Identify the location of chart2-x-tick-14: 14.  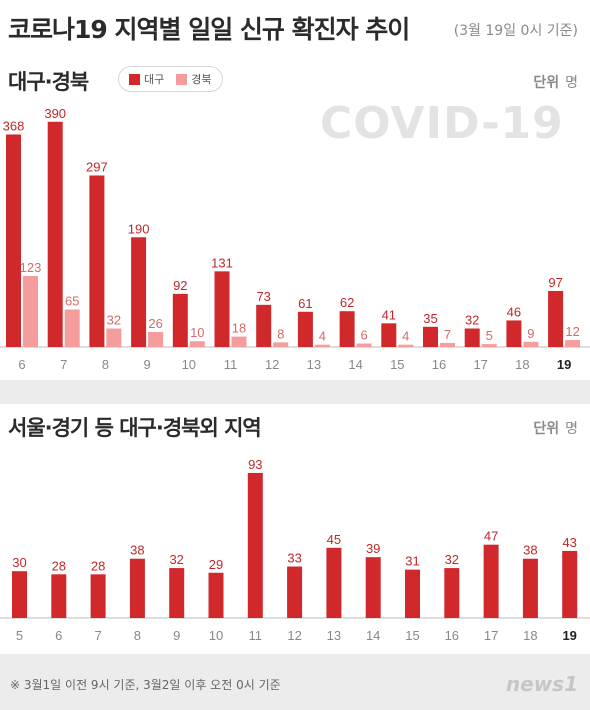
(373, 635).